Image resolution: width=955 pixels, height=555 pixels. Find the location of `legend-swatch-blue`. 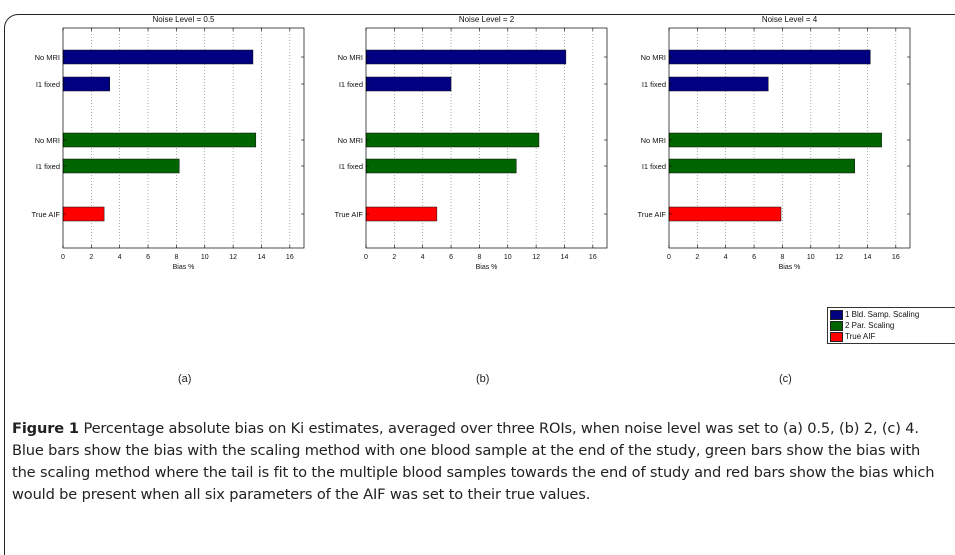

legend-swatch-blue is located at coordinates (836, 314).